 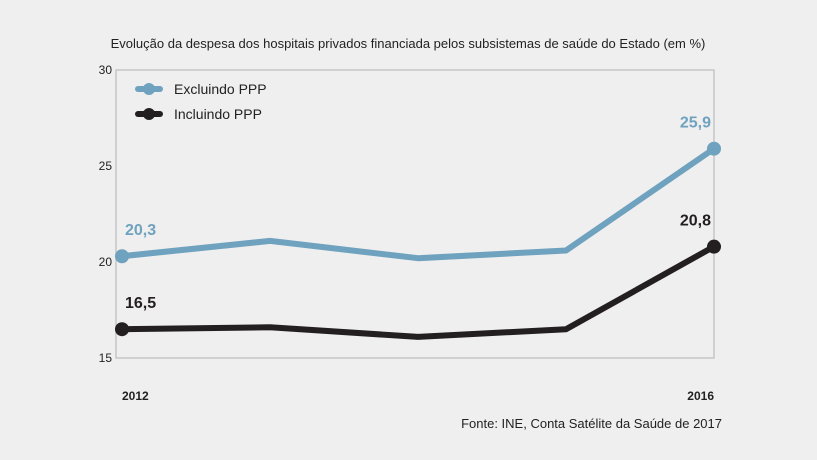 I want to click on legend: Excluindo PPP Incluindo PPP, so click(x=201, y=101).